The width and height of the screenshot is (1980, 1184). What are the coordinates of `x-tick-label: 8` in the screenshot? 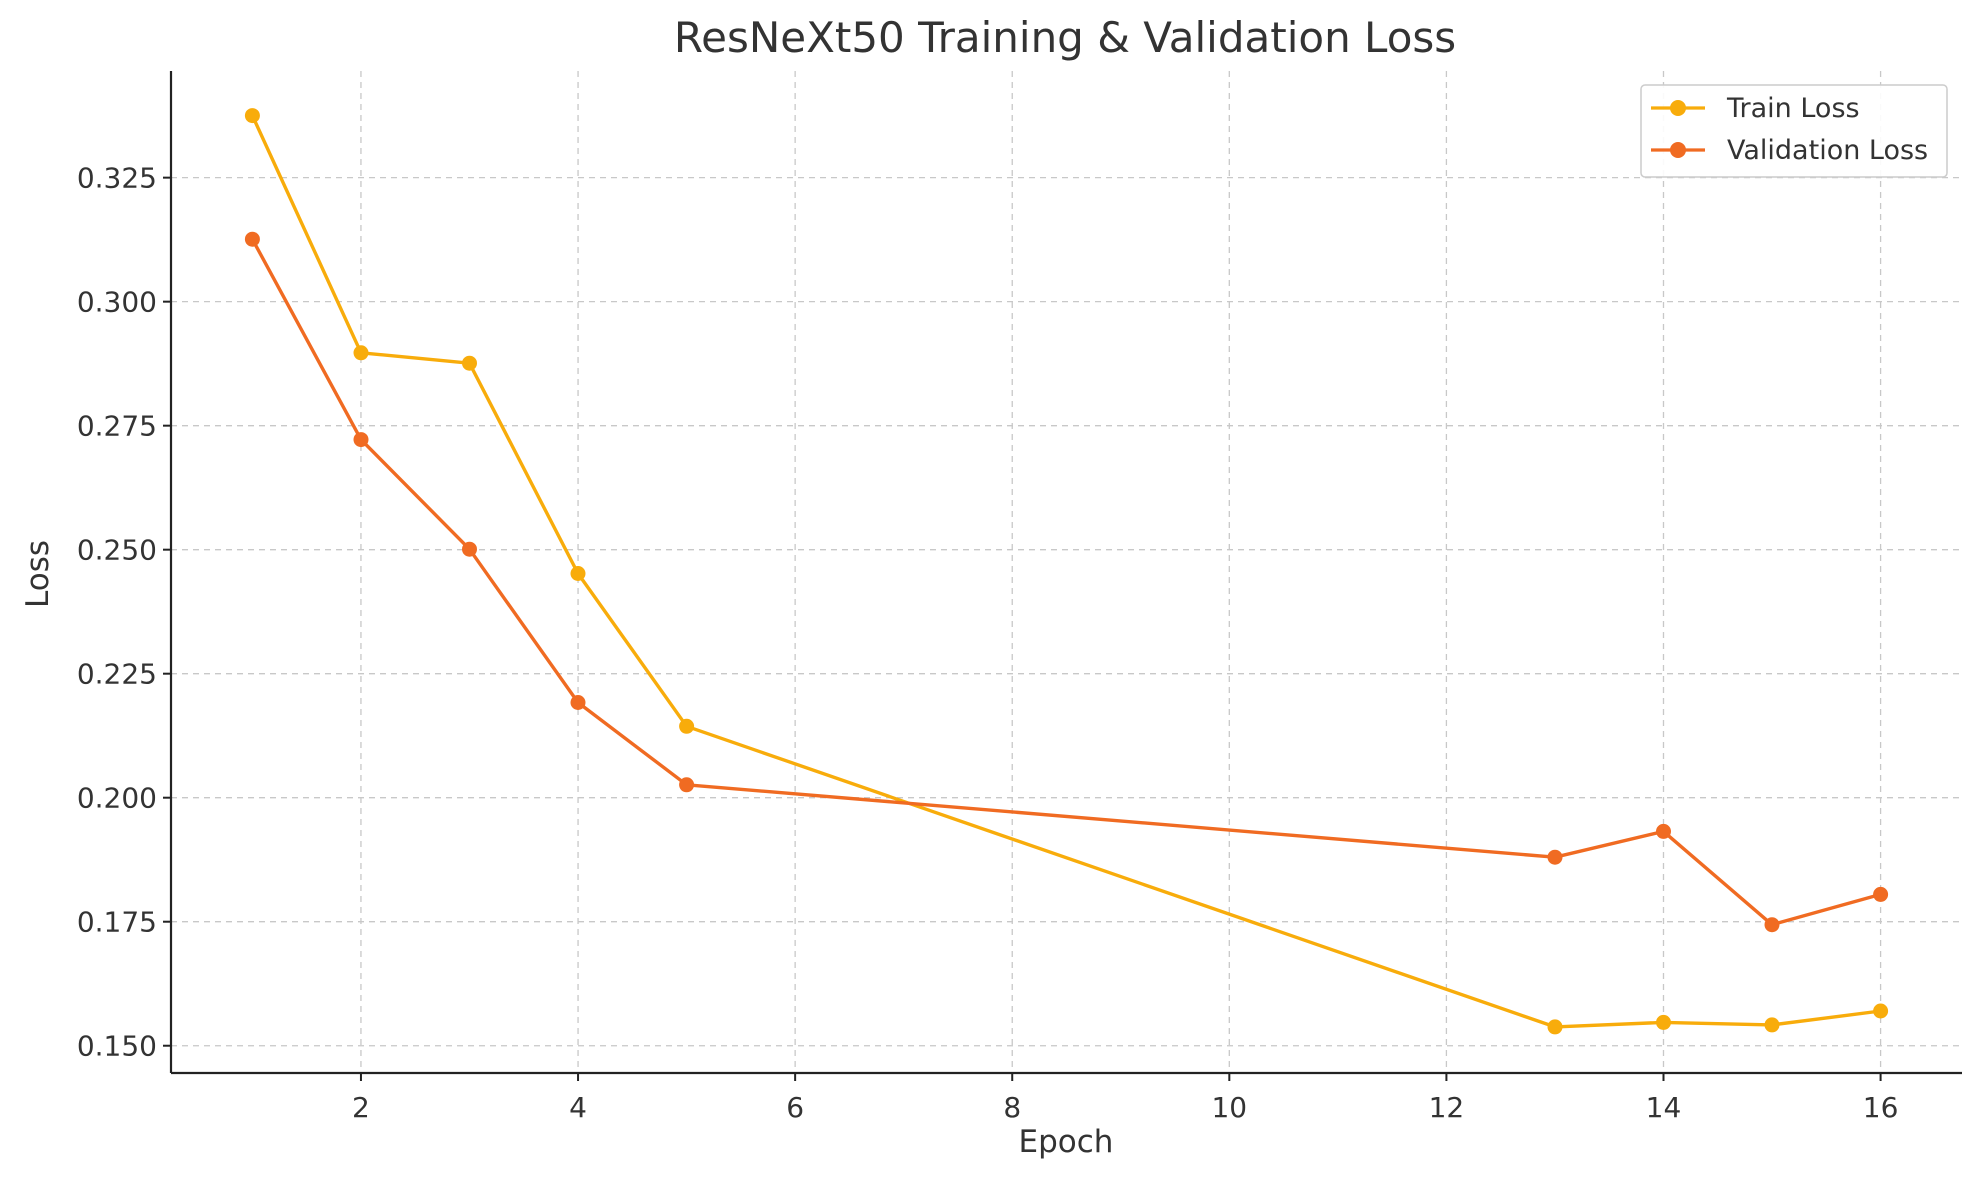 It's located at (1012, 1107).